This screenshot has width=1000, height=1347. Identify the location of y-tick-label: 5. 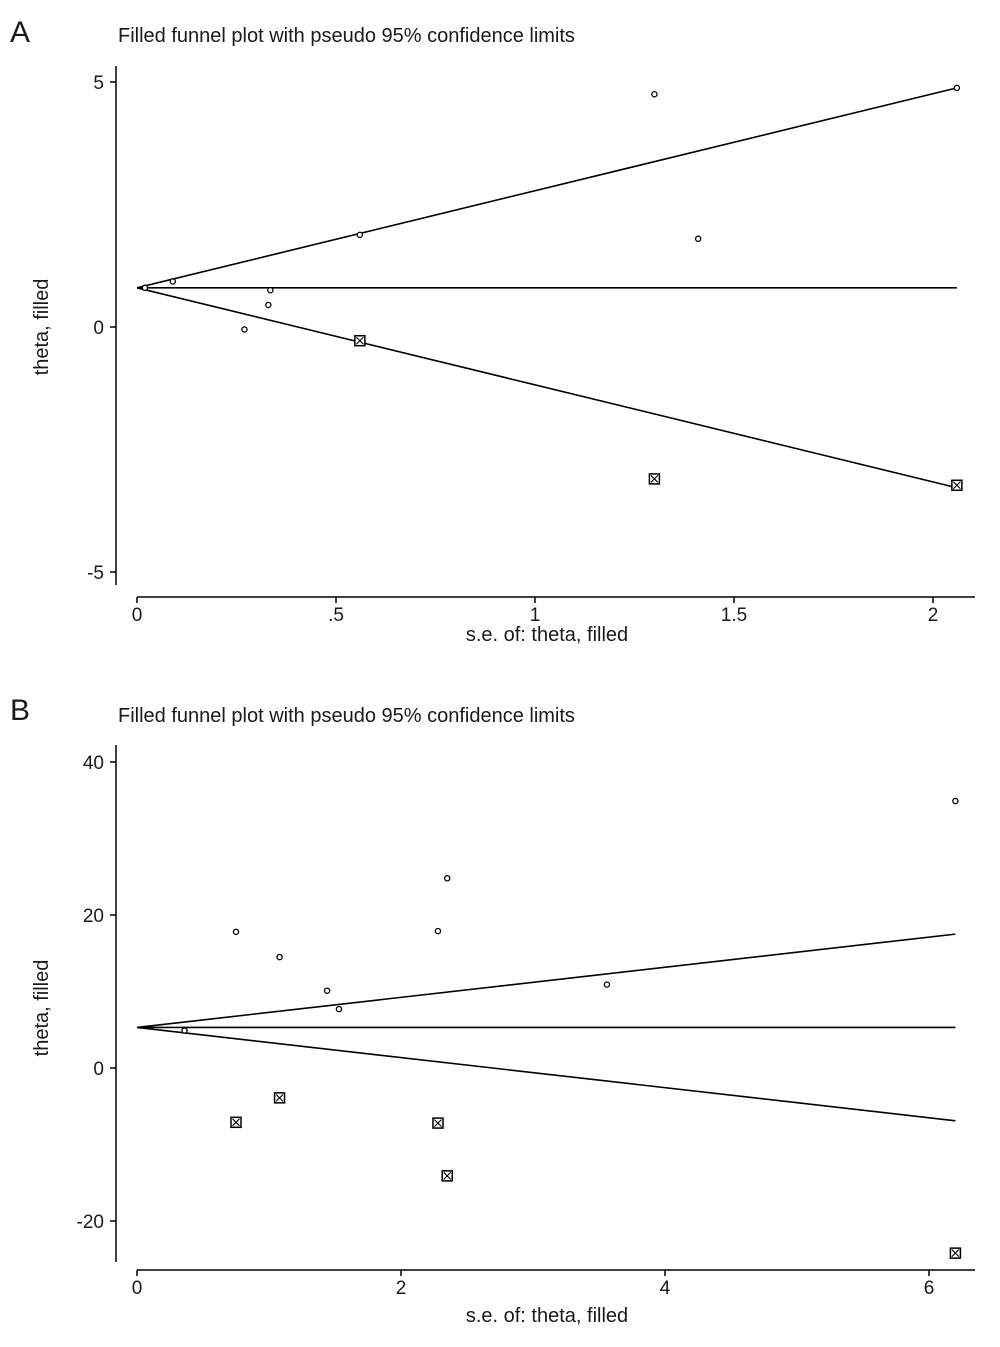
(98, 83).